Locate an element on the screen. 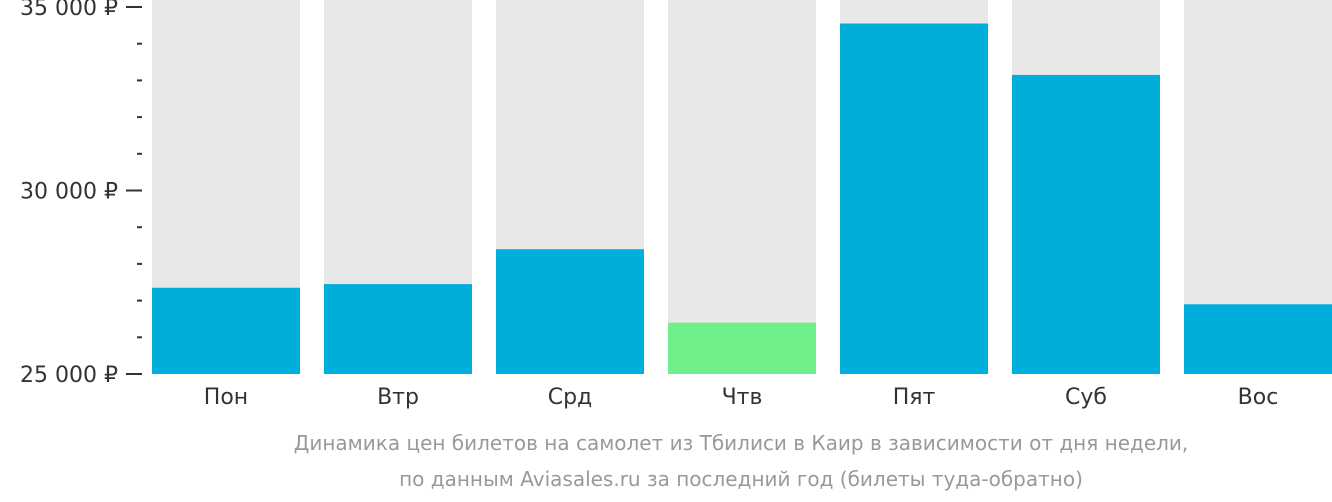 The width and height of the screenshot is (1332, 502). x-tick-label: Срд is located at coordinates (570, 397).